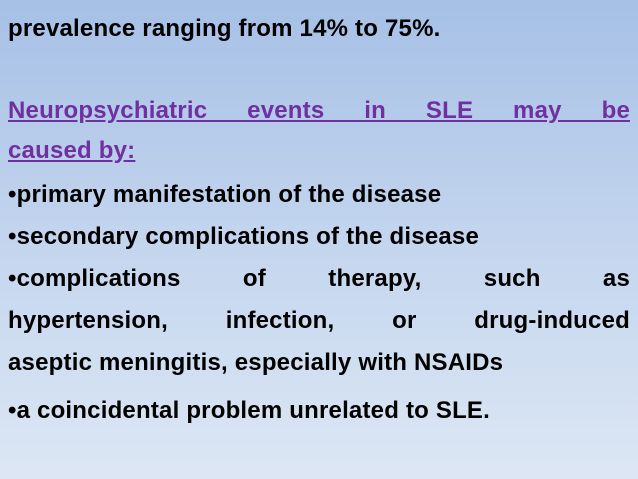 This screenshot has height=479, width=638. Describe the element at coordinates (224, 28) in the screenshot. I see `intro-text: prevalence ranging from 14% to 75%.` at that location.